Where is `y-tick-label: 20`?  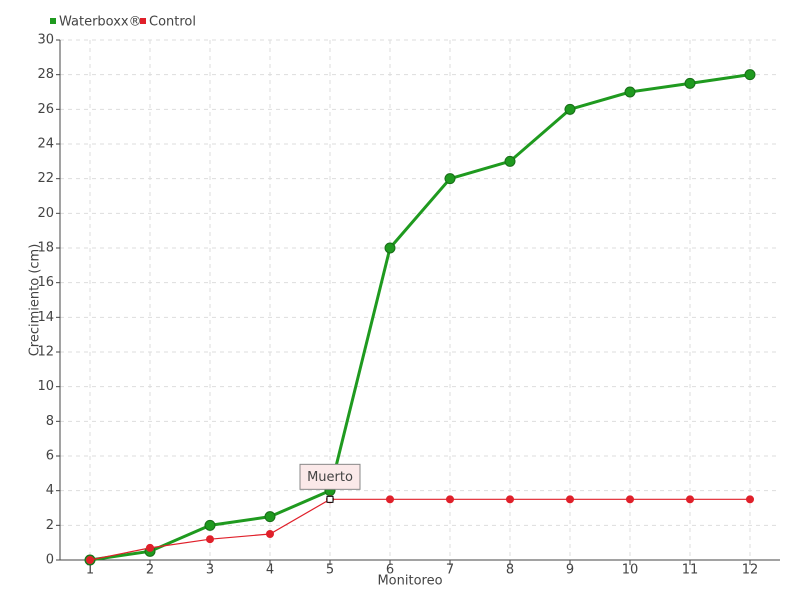
y-tick-label: 20 is located at coordinates (45, 213).